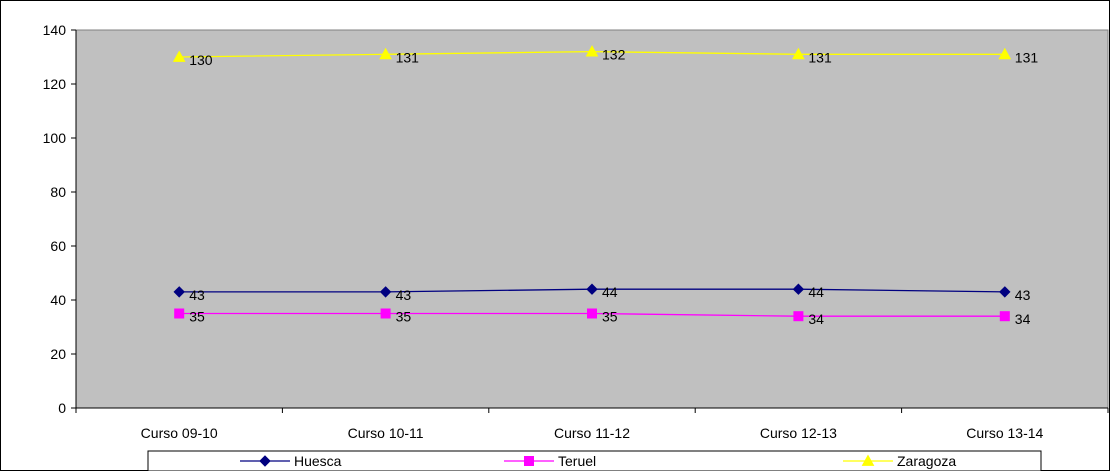 The width and height of the screenshot is (1110, 471). Describe the element at coordinates (529, 461) in the screenshot. I see `legend-marker-teruel` at that location.